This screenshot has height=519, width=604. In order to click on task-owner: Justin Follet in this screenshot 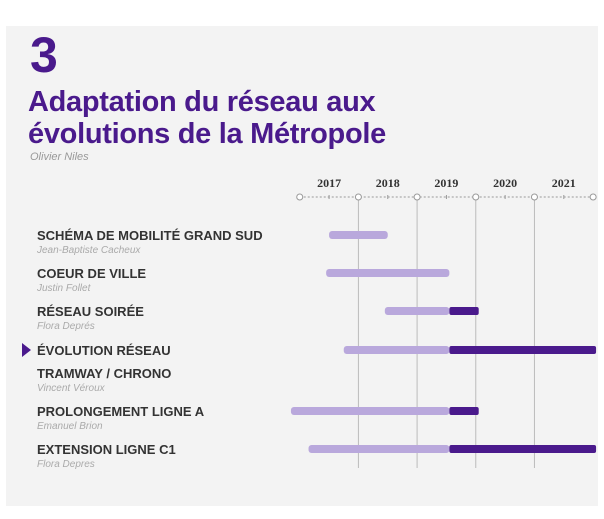, I will do `click(64, 288)`.